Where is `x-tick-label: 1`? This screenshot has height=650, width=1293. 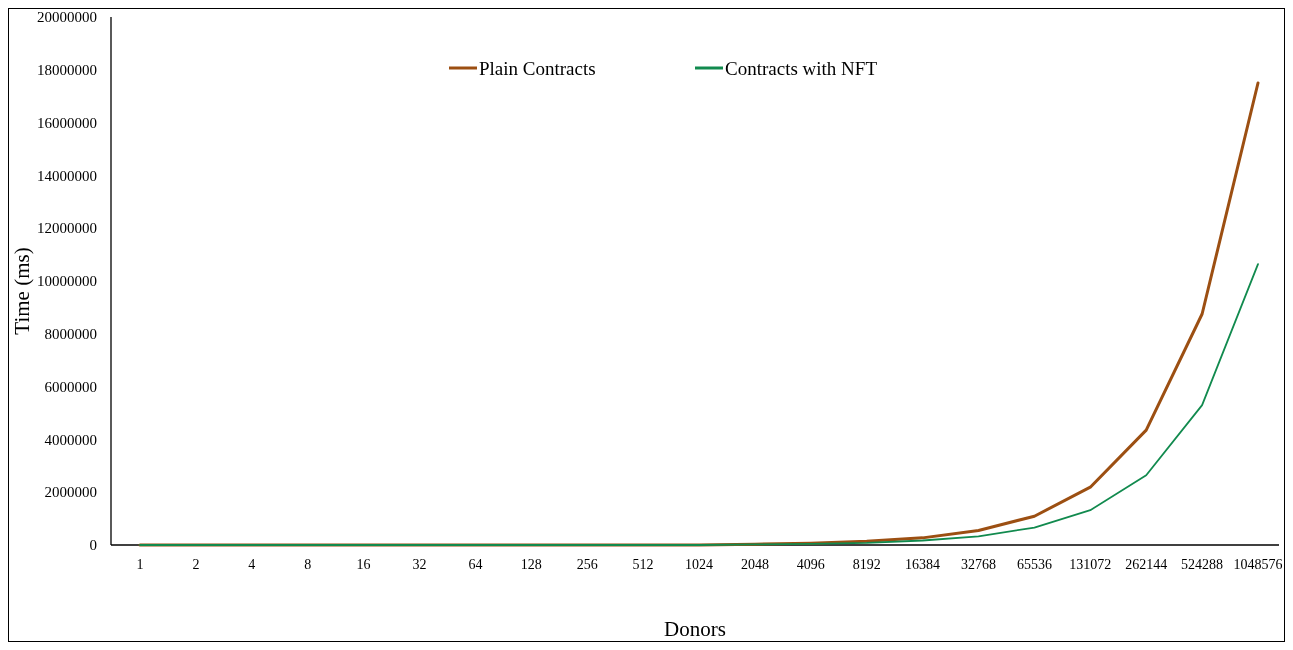
x-tick-label: 1 is located at coordinates (140, 564).